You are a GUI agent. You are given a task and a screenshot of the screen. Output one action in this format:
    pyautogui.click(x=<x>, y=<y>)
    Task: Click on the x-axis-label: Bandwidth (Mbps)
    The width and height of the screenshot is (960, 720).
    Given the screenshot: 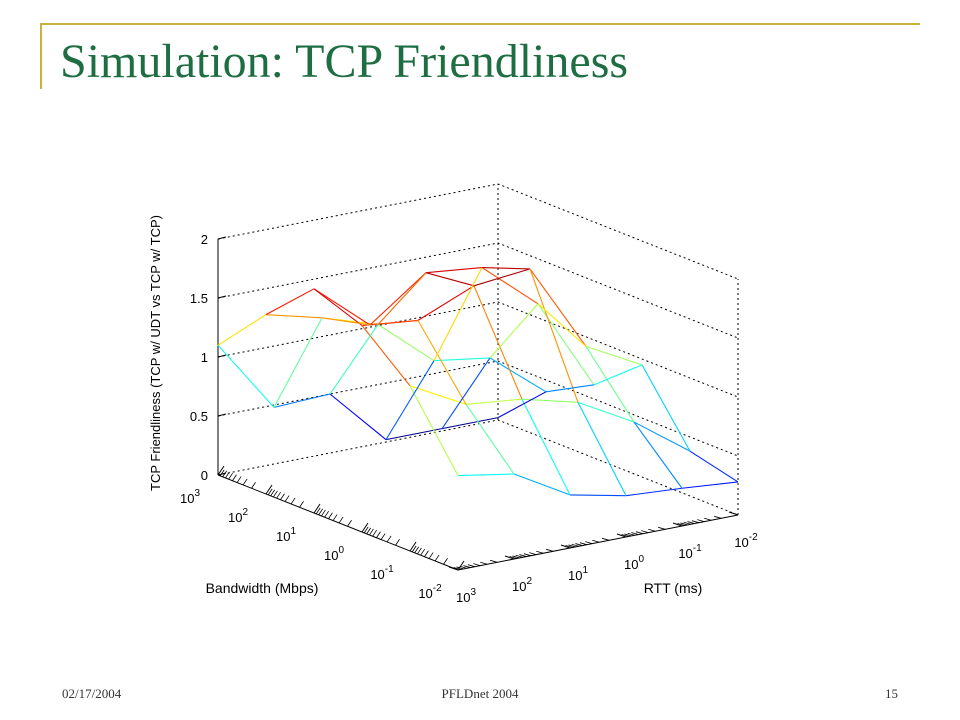 What is the action you would take?
    pyautogui.click(x=262, y=588)
    